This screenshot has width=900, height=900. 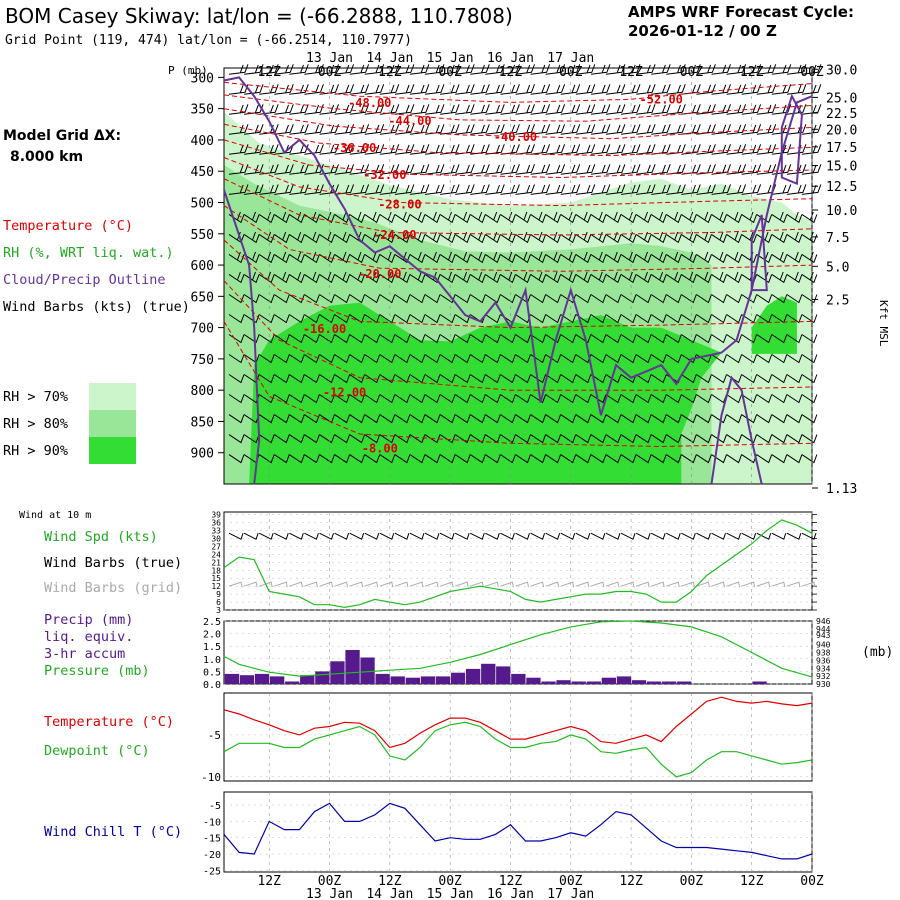 I want to click on pressure-tick-label: 938, so click(x=823, y=653).